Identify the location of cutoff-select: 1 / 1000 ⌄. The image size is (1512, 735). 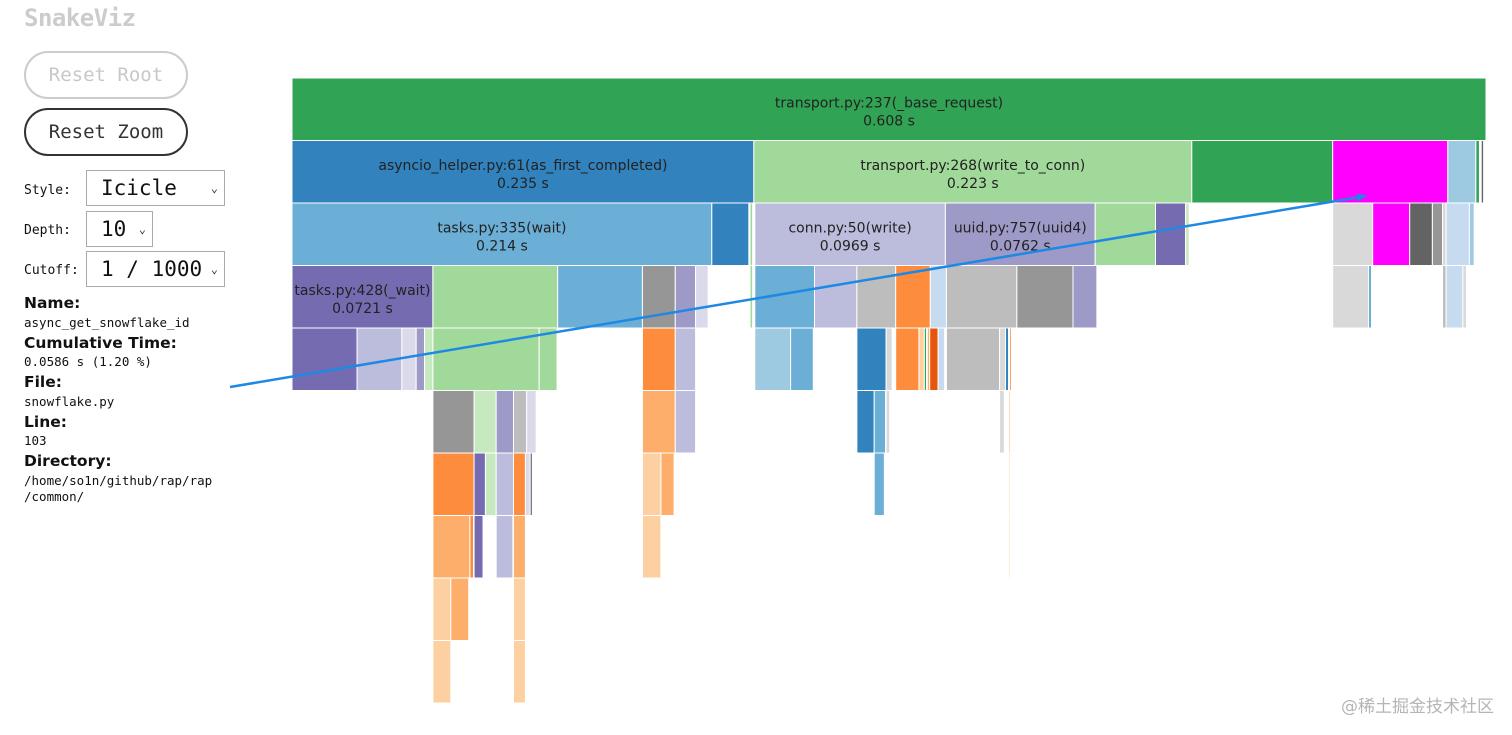
(155, 269).